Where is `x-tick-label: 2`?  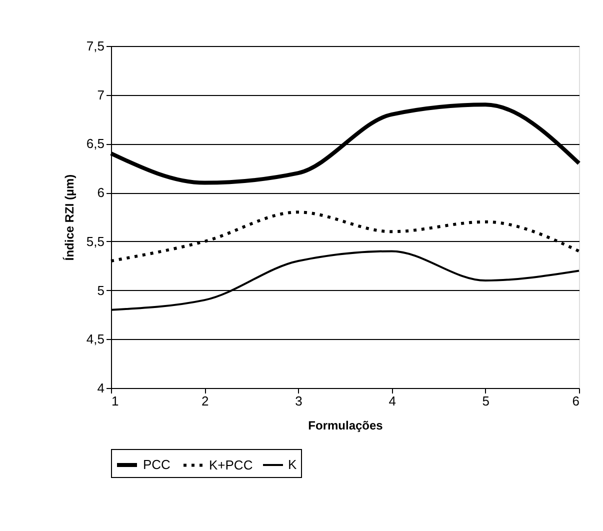
x-tick-label: 2 is located at coordinates (205, 401).